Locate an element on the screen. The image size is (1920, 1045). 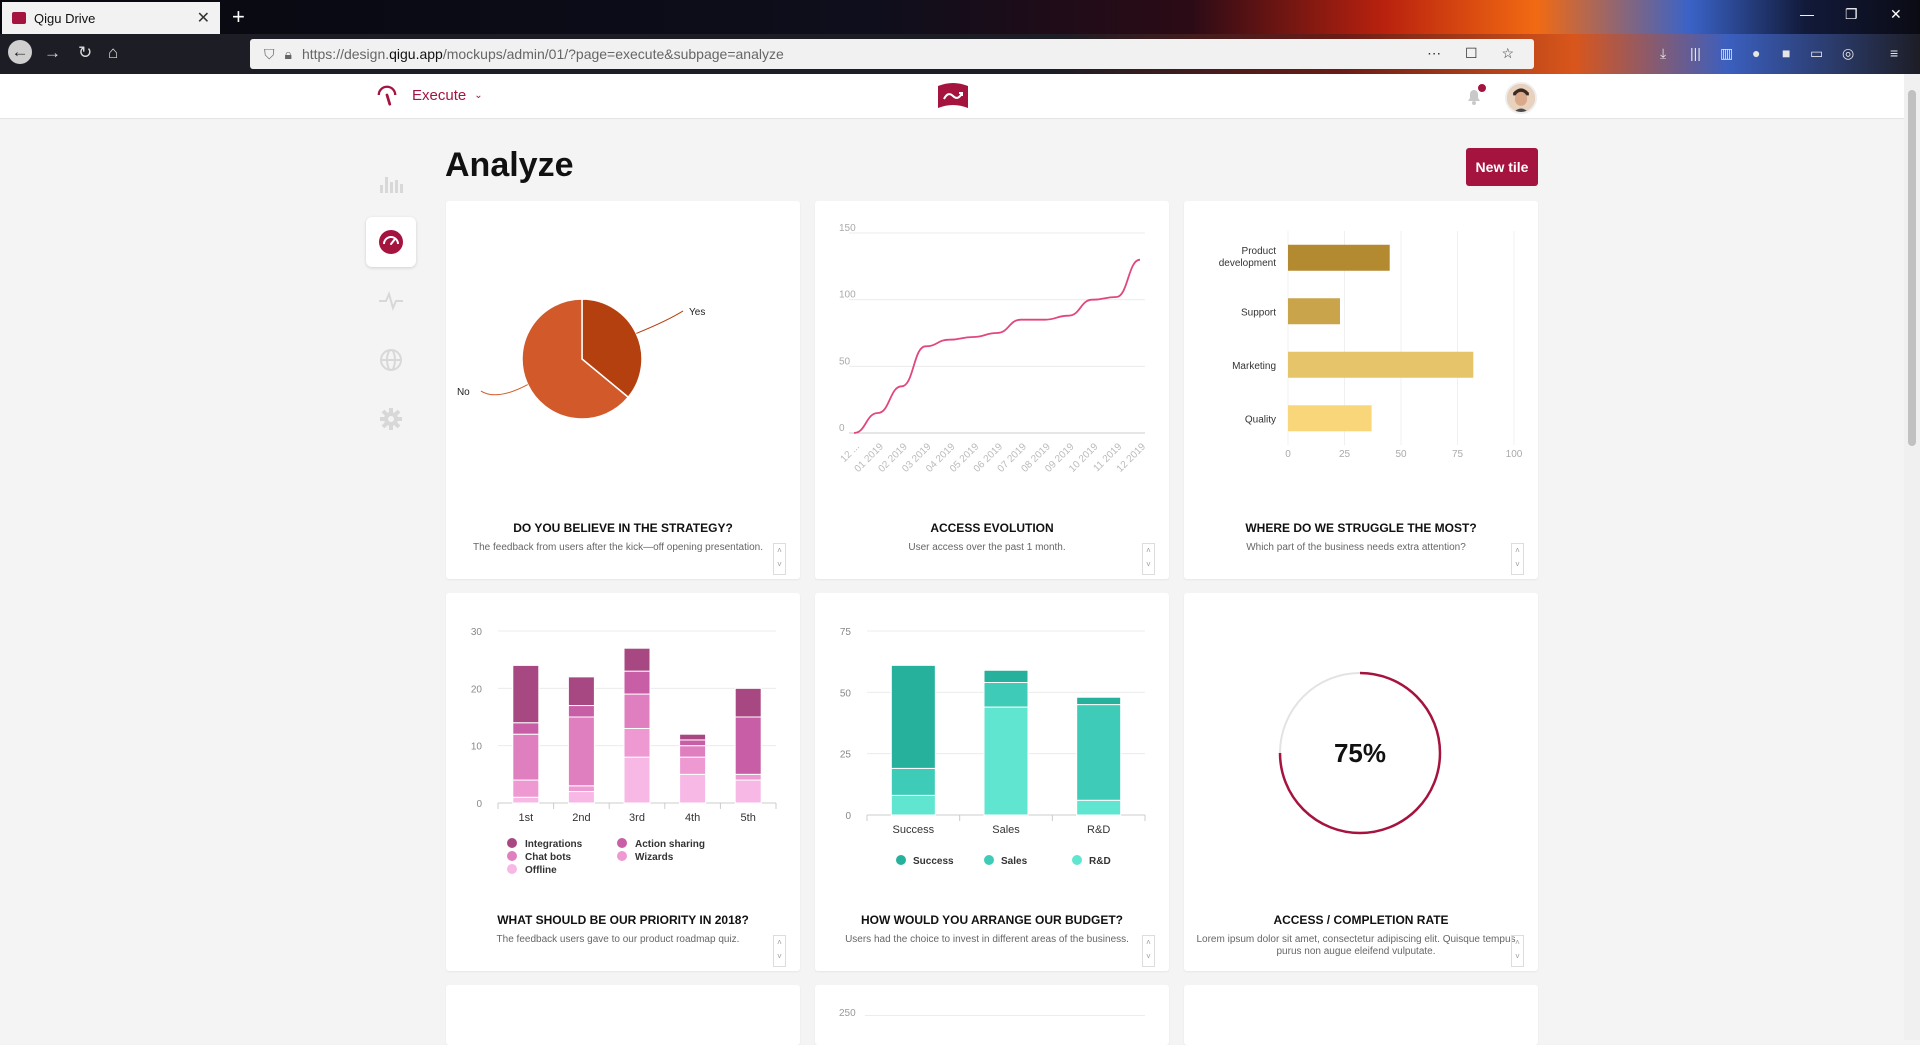
qigu-favicon-icon is located at coordinates (19, 18).